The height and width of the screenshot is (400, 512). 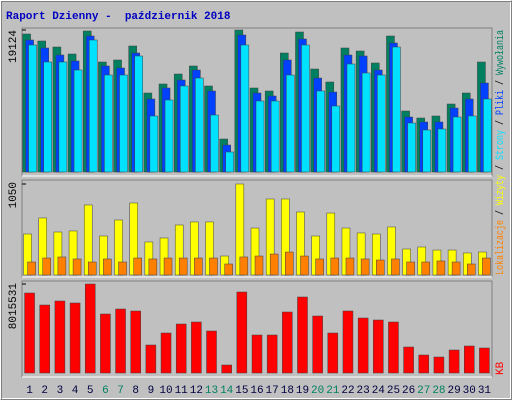 What do you see at coordinates (151, 391) in the screenshot?
I see `x-tick-label: 9` at bounding box center [151, 391].